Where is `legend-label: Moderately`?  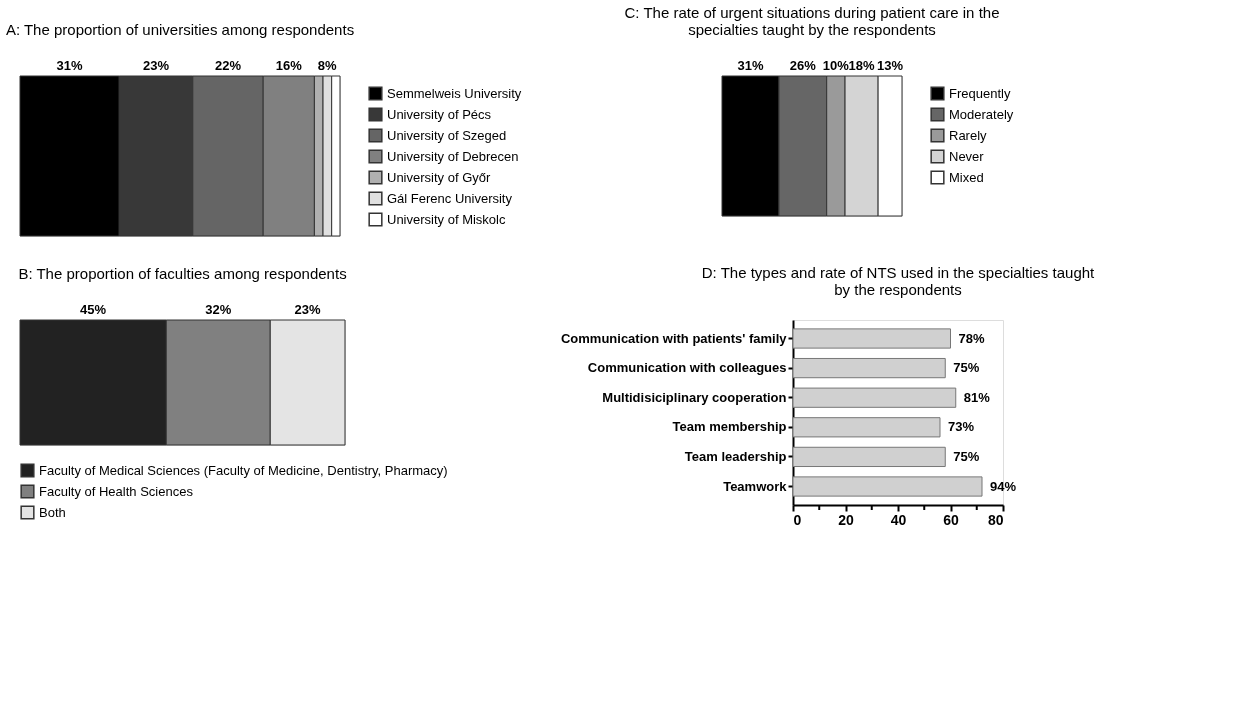 legend-label: Moderately is located at coordinates (981, 114).